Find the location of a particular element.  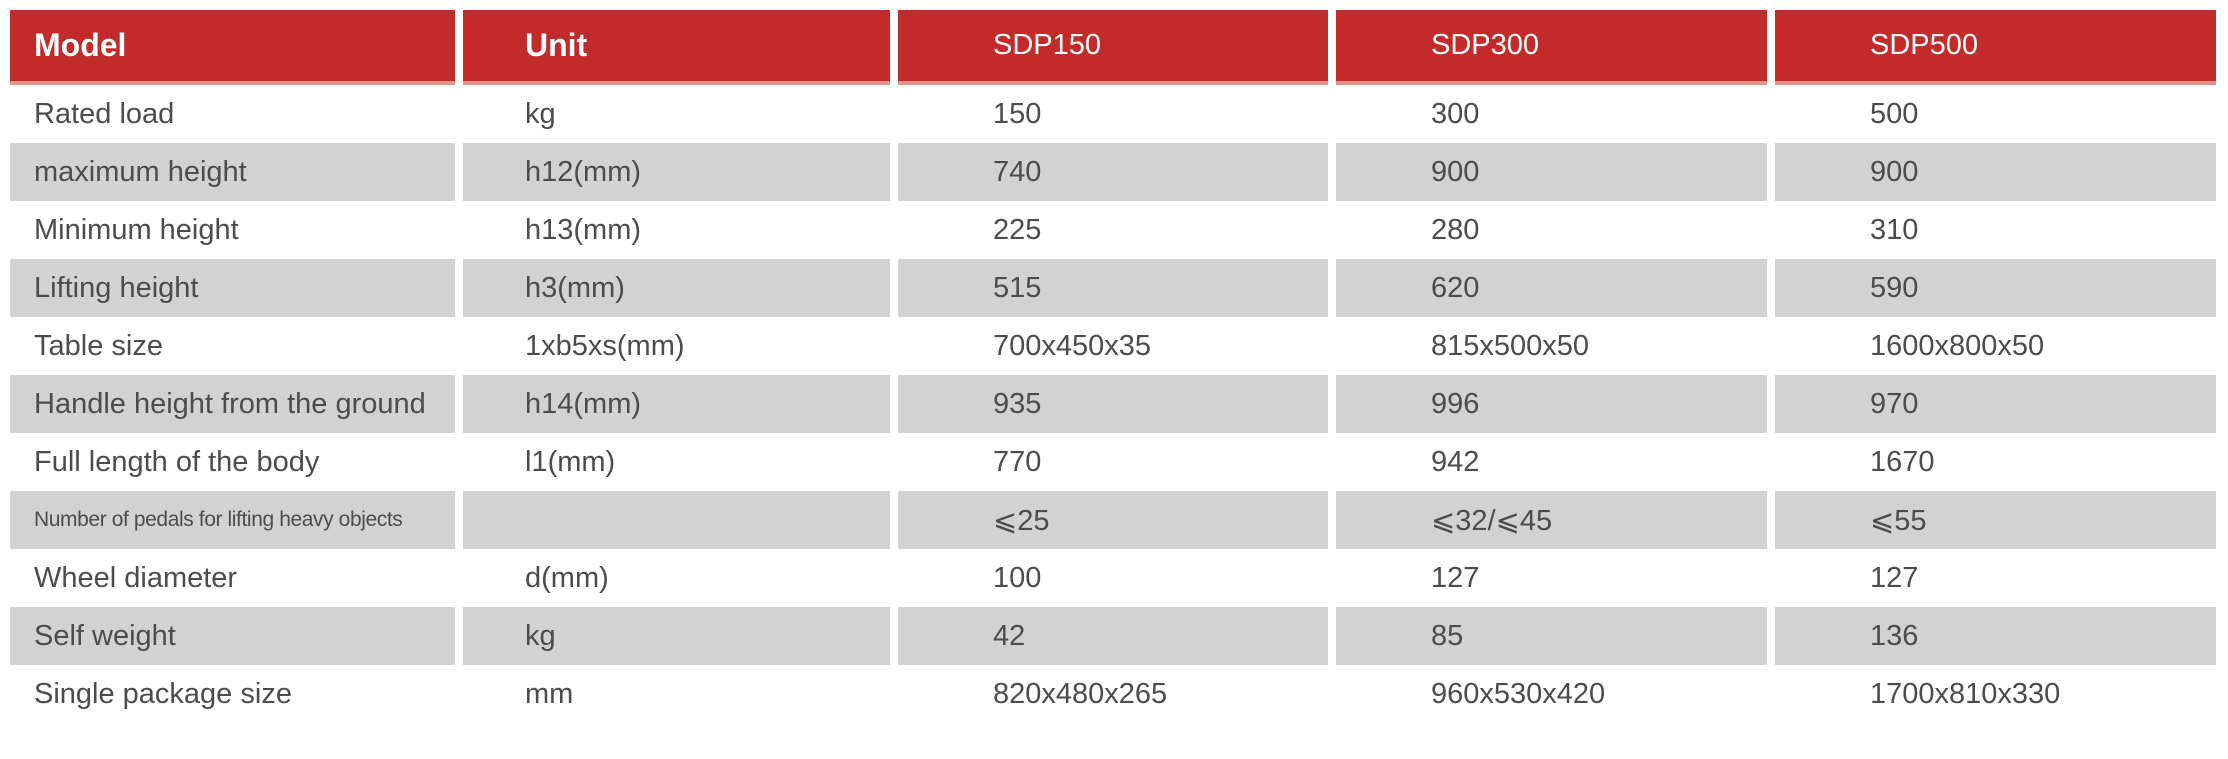

value-cell-sdp300: 942 is located at coordinates (1551, 462).